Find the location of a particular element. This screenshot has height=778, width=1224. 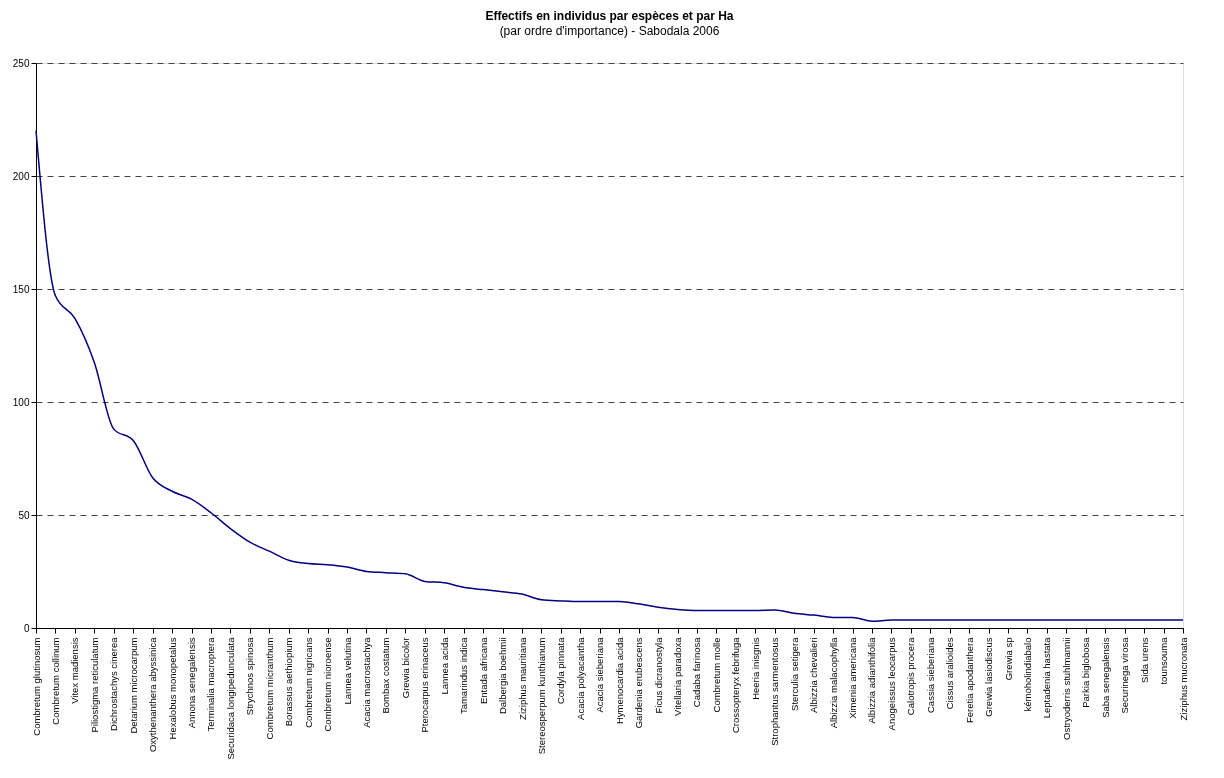

x-tick-label: Vitellaria paradoxa is located at coordinates (678, 676).